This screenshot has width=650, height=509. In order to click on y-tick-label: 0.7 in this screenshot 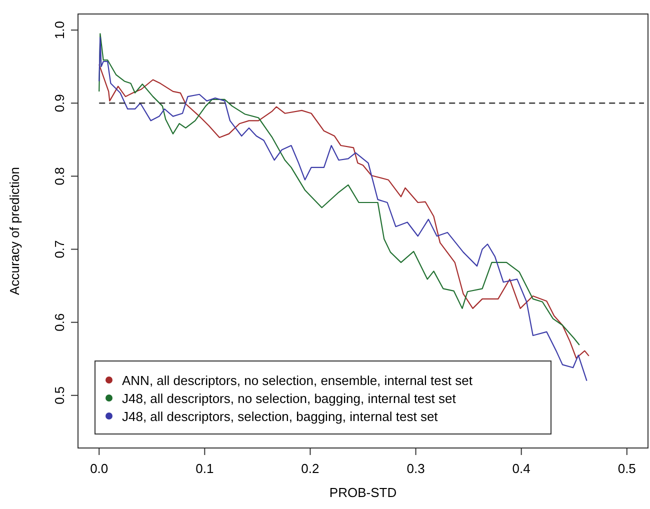, I will do `click(59, 249)`.